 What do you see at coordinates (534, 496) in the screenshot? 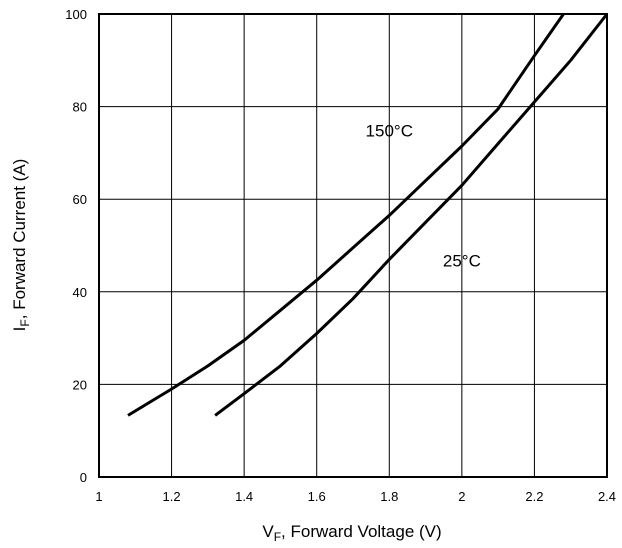
I see `x-tick-label: 2.2` at bounding box center [534, 496].